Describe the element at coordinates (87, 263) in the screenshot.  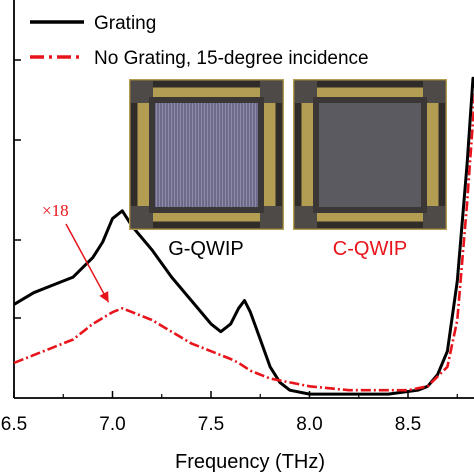
I see `annotation-arrow` at that location.